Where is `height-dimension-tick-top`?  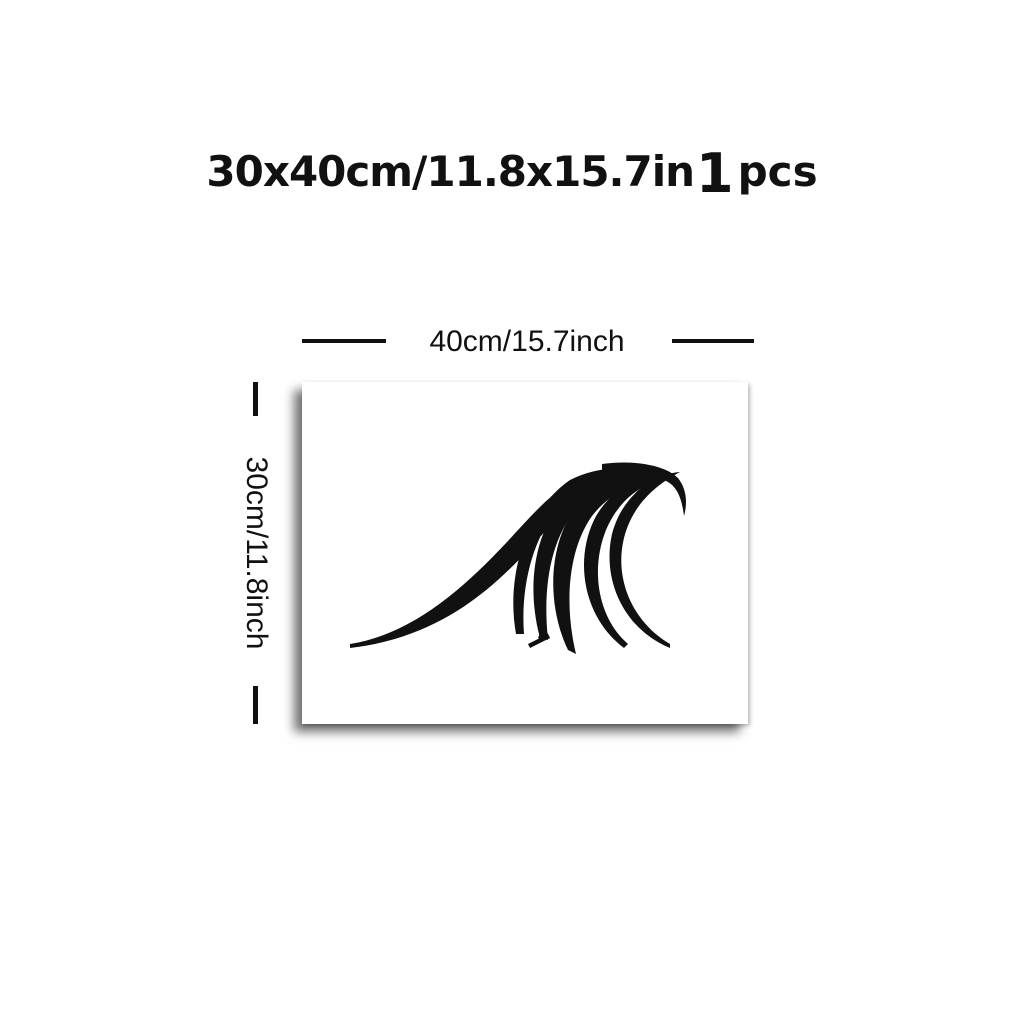 height-dimension-tick-top is located at coordinates (255, 399).